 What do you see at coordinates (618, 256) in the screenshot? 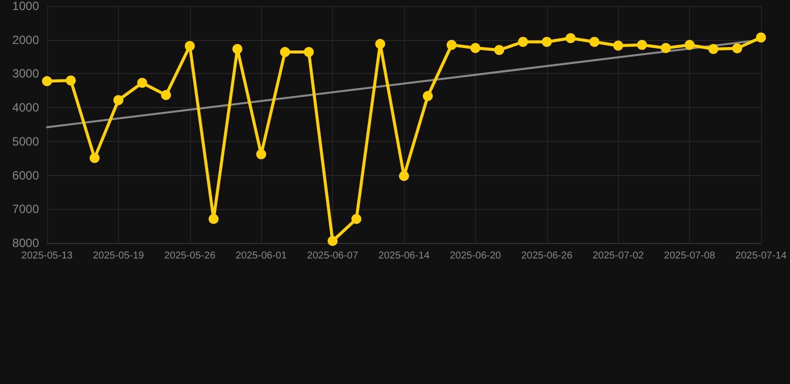
I see `x-tick-label: 2025-07-02` at bounding box center [618, 256].